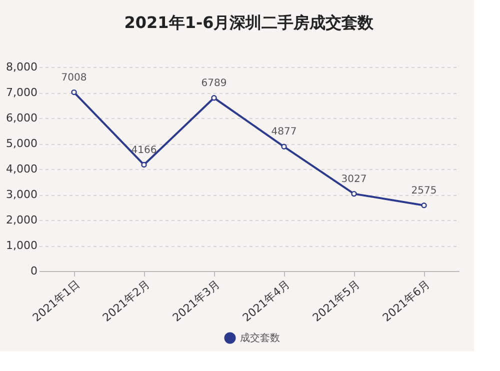  I want to click on data-label: 4166, so click(144, 150).